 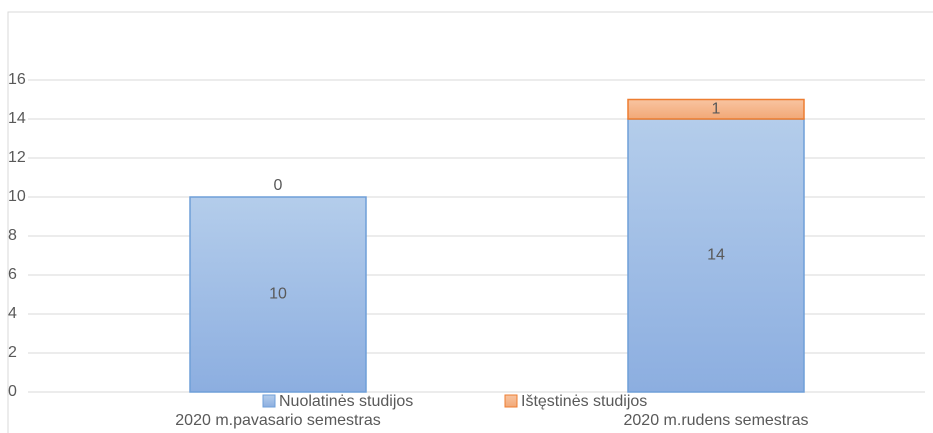 What do you see at coordinates (716, 420) in the screenshot?
I see `x-tick-label: 2020 m.rudens semestras` at bounding box center [716, 420].